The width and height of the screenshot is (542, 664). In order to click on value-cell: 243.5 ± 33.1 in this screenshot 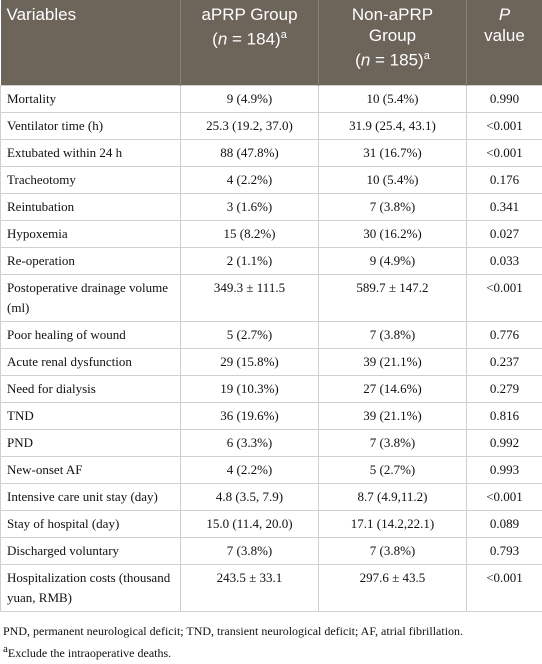, I will do `click(249, 588)`.